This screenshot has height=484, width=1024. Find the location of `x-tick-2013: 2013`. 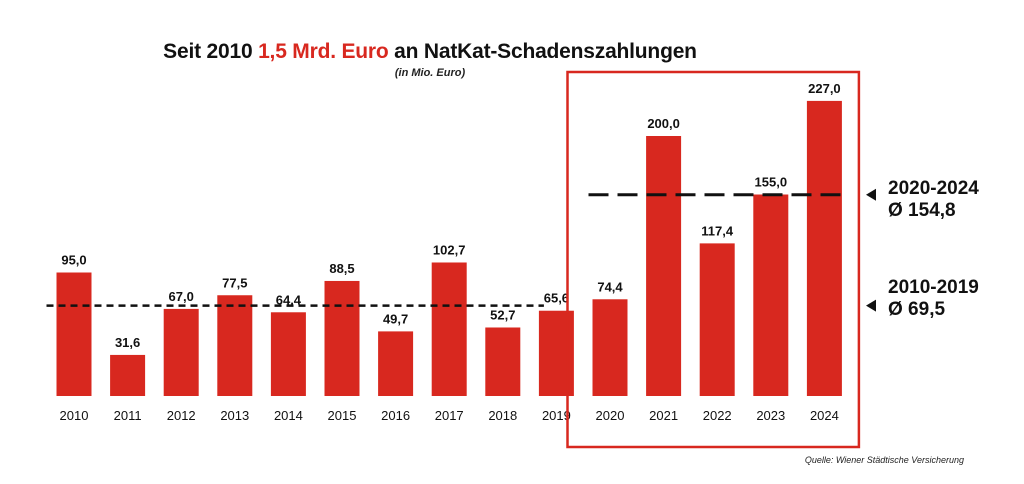

x-tick-2013: 2013 is located at coordinates (234, 415).